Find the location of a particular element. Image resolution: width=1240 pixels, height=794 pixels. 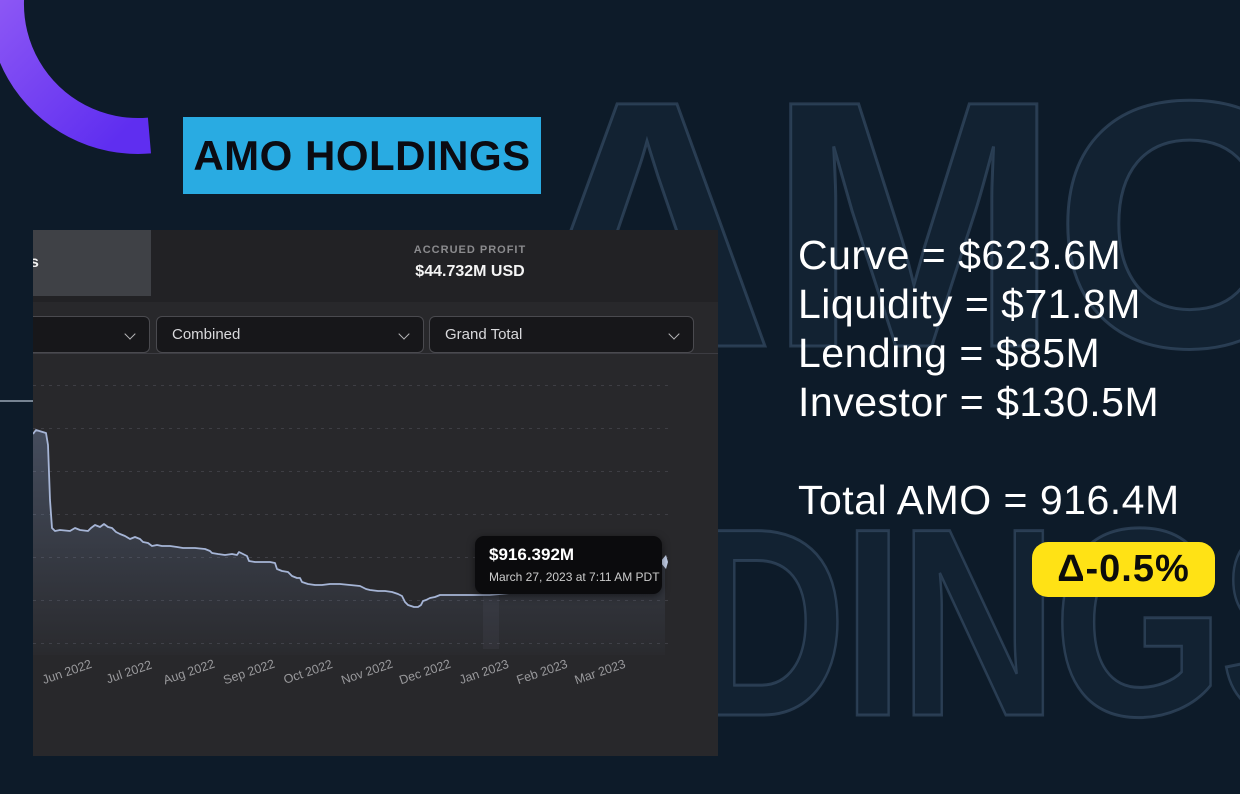

stat-curve: Curve = $623.6M is located at coordinates (960, 255).